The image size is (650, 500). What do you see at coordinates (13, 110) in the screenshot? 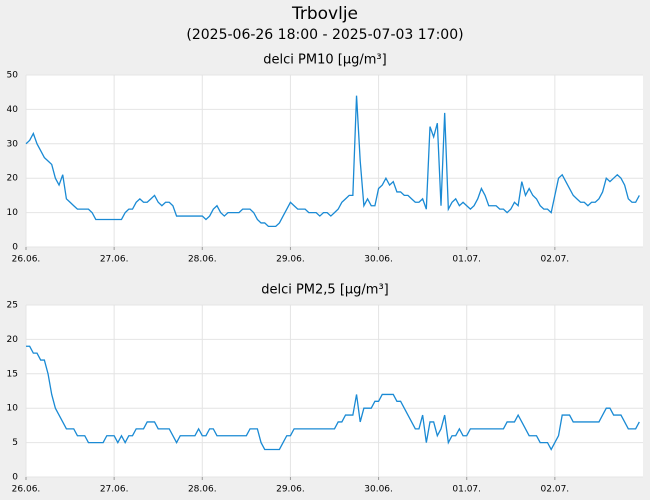
I see `y-tick-label: 40` at bounding box center [13, 110].